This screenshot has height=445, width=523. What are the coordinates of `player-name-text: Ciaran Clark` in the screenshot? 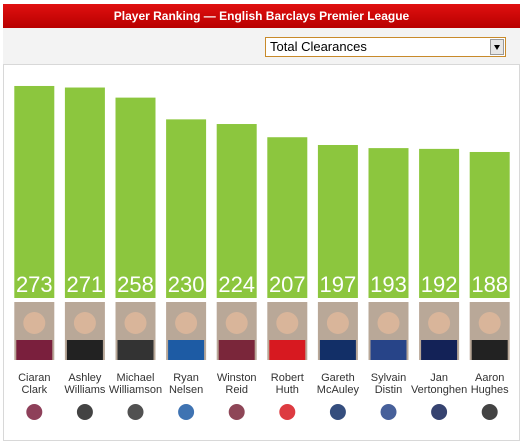 It's located at (34, 384).